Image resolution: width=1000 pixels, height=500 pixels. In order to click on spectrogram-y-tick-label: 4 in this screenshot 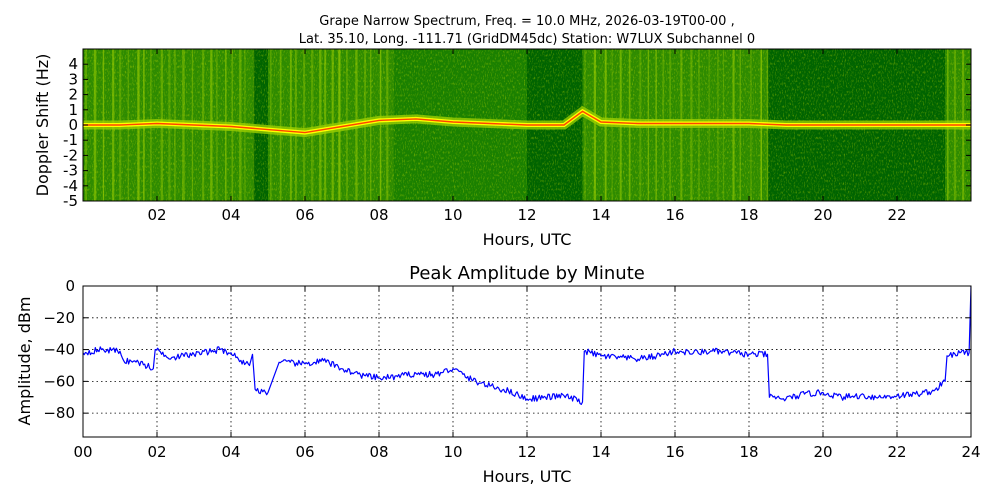, I will do `click(73, 64)`.